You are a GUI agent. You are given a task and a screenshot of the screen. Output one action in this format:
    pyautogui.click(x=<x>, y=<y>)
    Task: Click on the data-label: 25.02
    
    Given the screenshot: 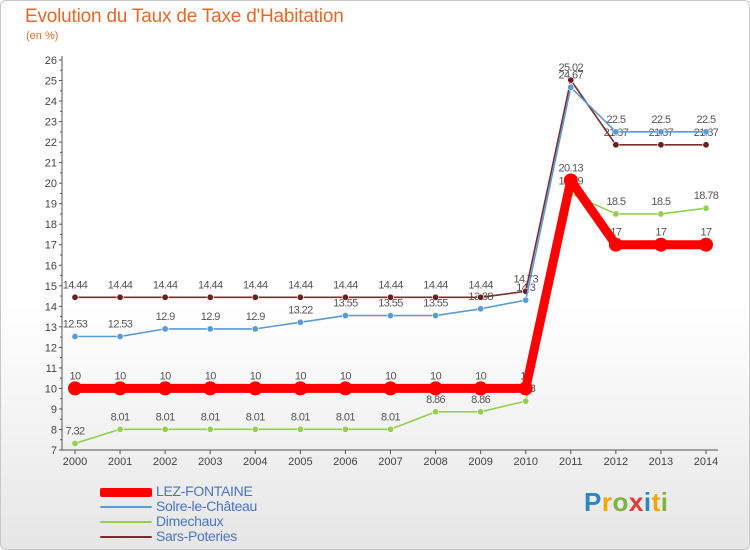 What is the action you would take?
    pyautogui.click(x=571, y=68)
    